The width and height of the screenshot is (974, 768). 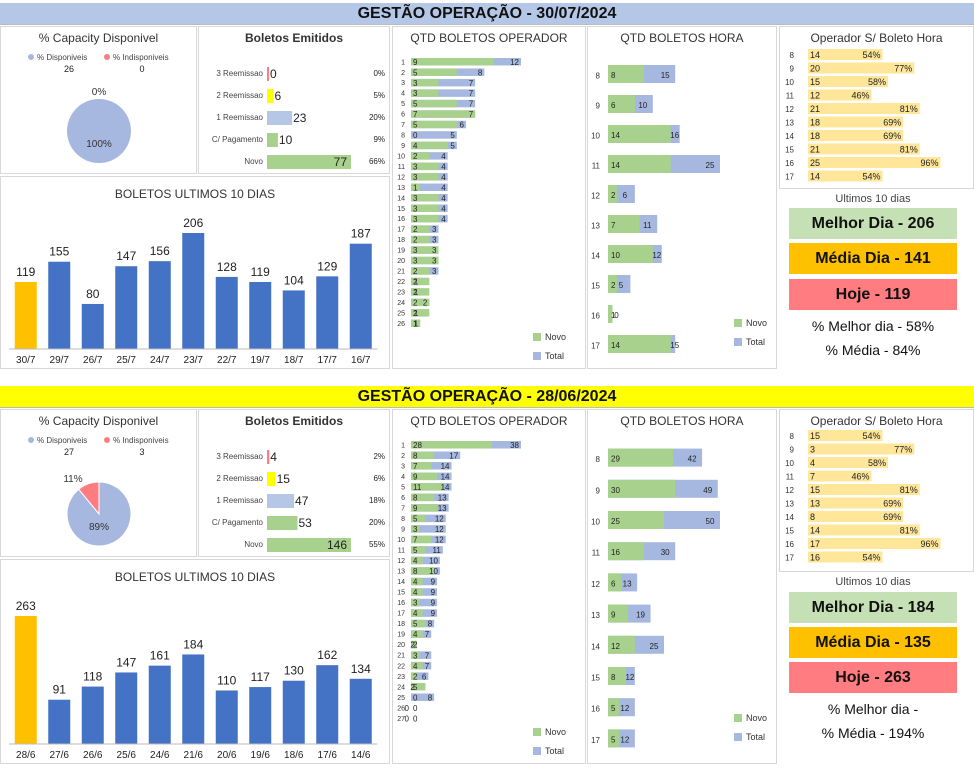 I want to click on operador-novo-label: 8, so click(x=415, y=571).